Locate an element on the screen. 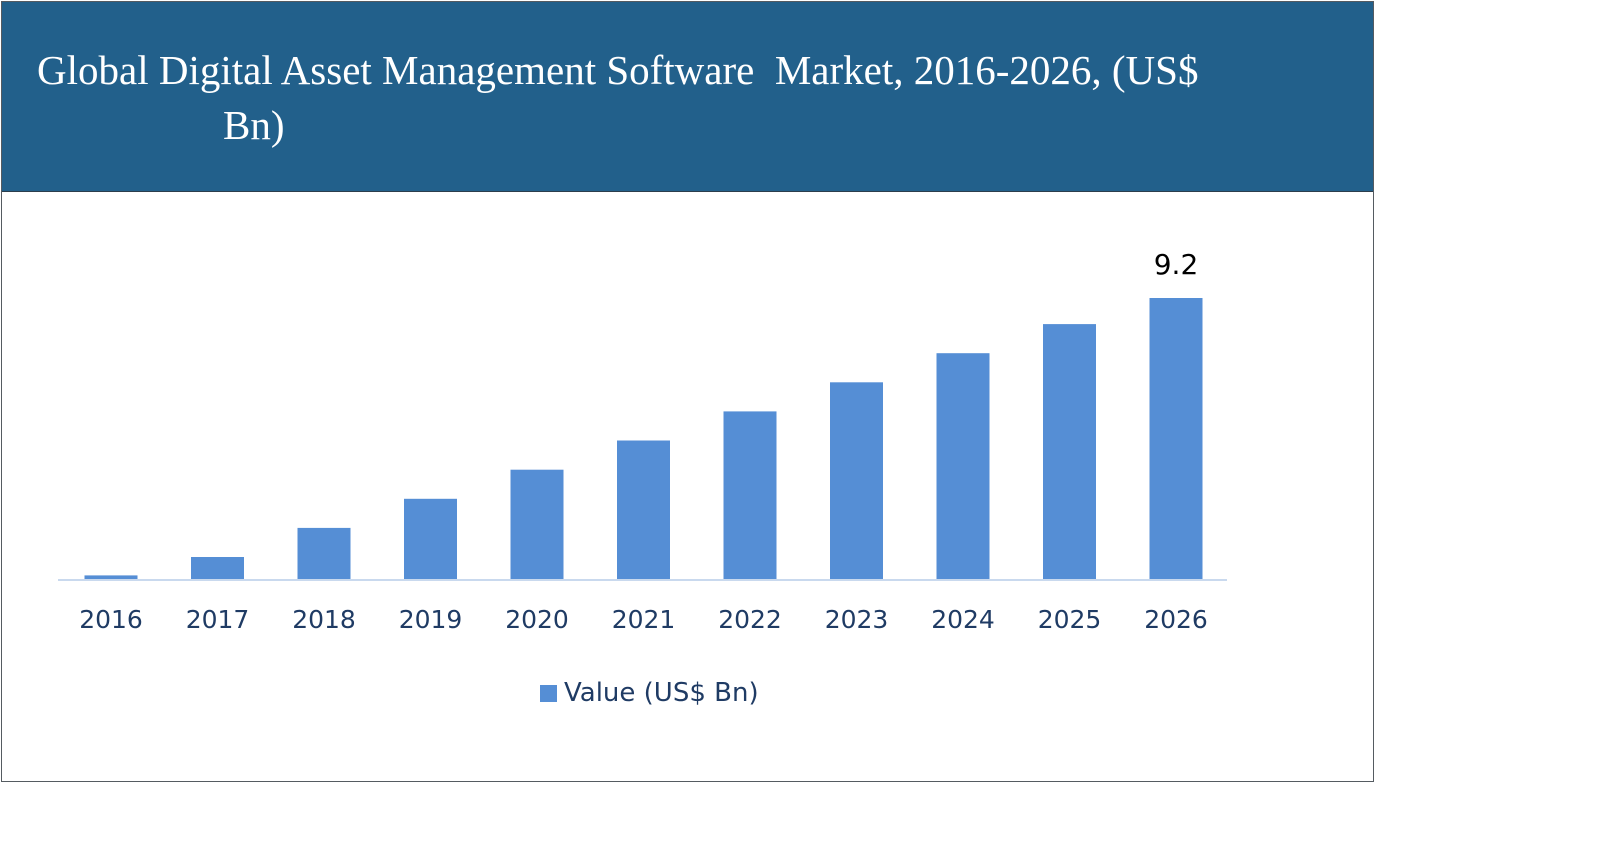  legend: Value (US$ Bn) is located at coordinates (649, 693).